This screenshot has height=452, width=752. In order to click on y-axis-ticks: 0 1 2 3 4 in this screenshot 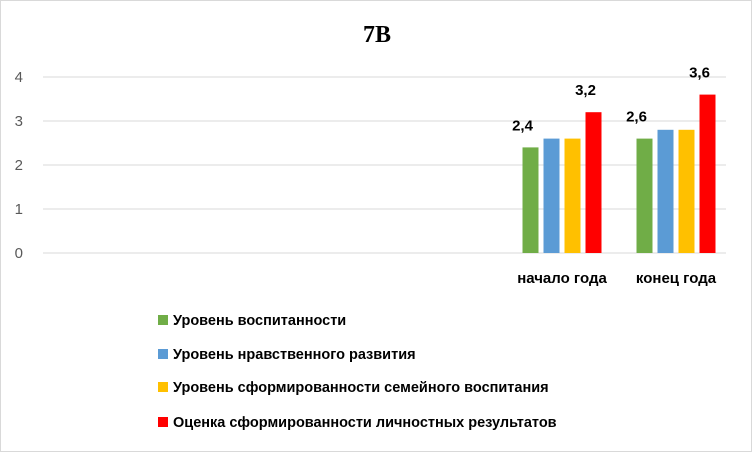, I will do `click(19, 165)`.